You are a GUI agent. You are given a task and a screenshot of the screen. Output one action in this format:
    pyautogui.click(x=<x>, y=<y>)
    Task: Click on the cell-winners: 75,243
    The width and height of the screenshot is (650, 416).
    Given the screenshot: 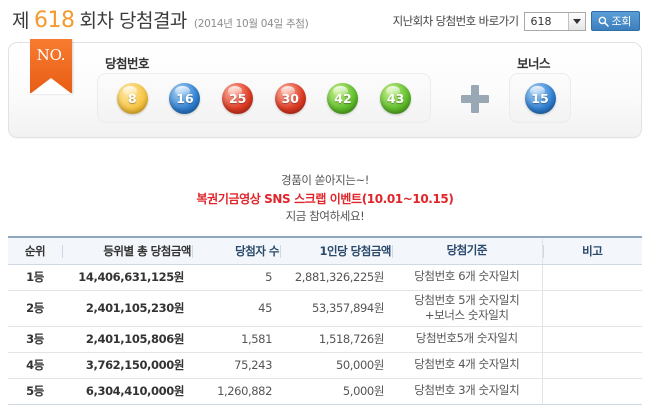 What is the action you would take?
    pyautogui.click(x=236, y=365)
    